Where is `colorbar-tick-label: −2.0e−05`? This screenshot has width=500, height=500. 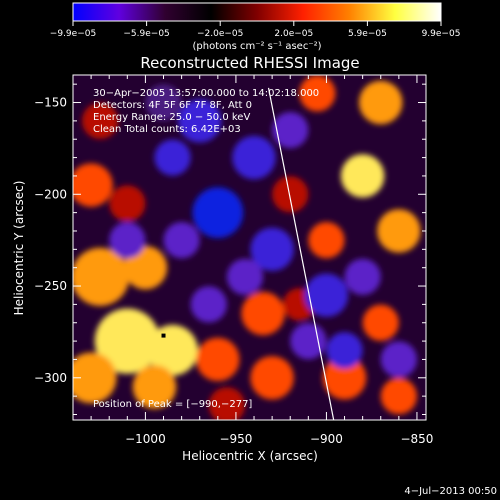
colorbar-tick-label: −2.0e−05 is located at coordinates (220, 34).